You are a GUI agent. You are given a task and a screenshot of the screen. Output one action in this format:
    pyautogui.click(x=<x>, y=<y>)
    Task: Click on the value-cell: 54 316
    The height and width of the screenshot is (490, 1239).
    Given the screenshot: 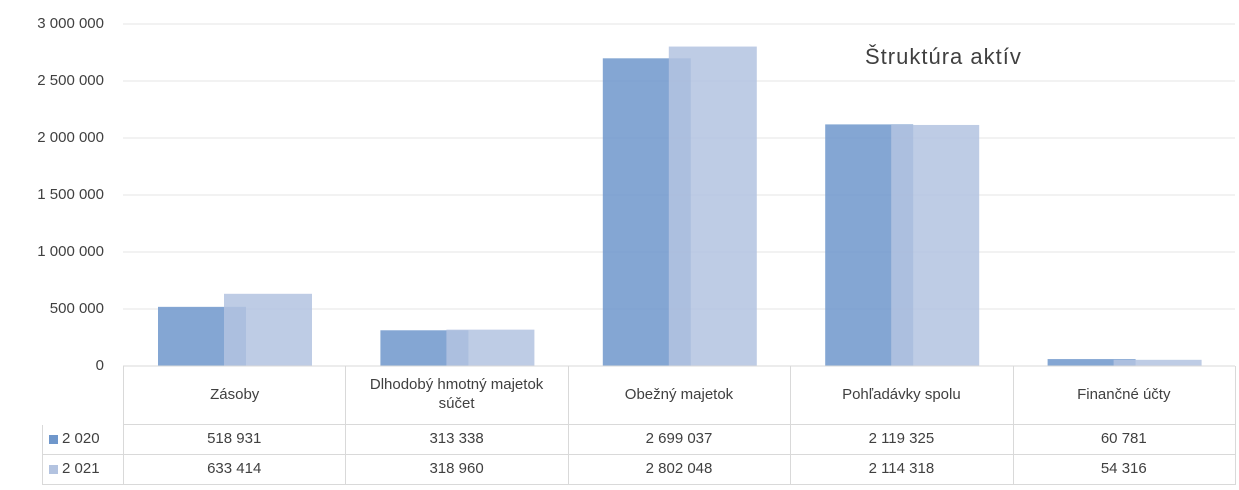 What is the action you would take?
    pyautogui.click(x=1124, y=470)
    